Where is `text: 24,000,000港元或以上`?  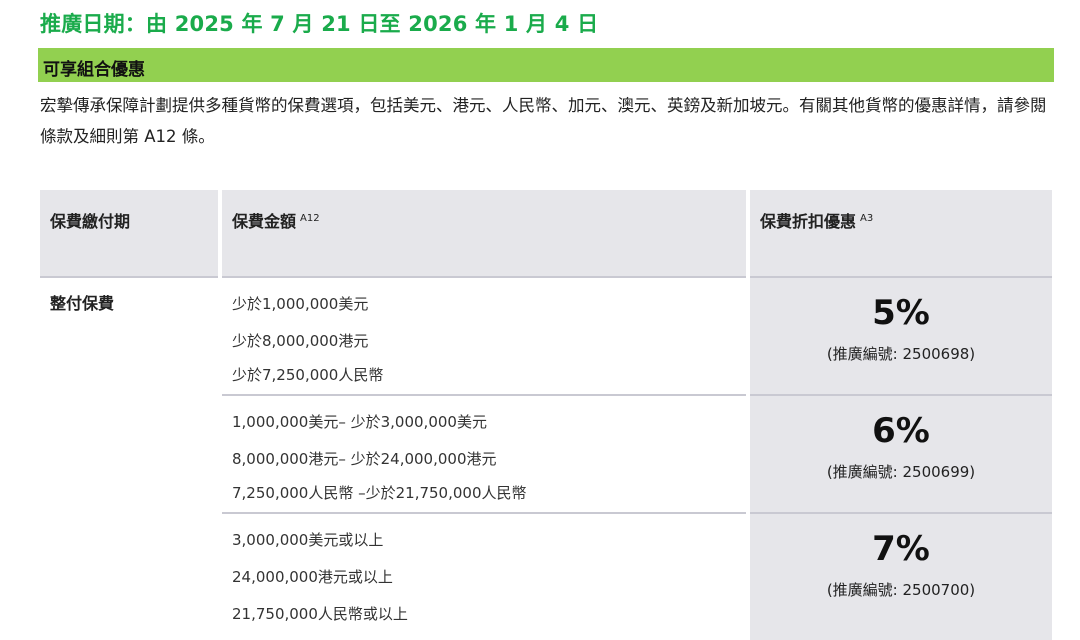
text: 24,000,000港元或以上 is located at coordinates (312, 577).